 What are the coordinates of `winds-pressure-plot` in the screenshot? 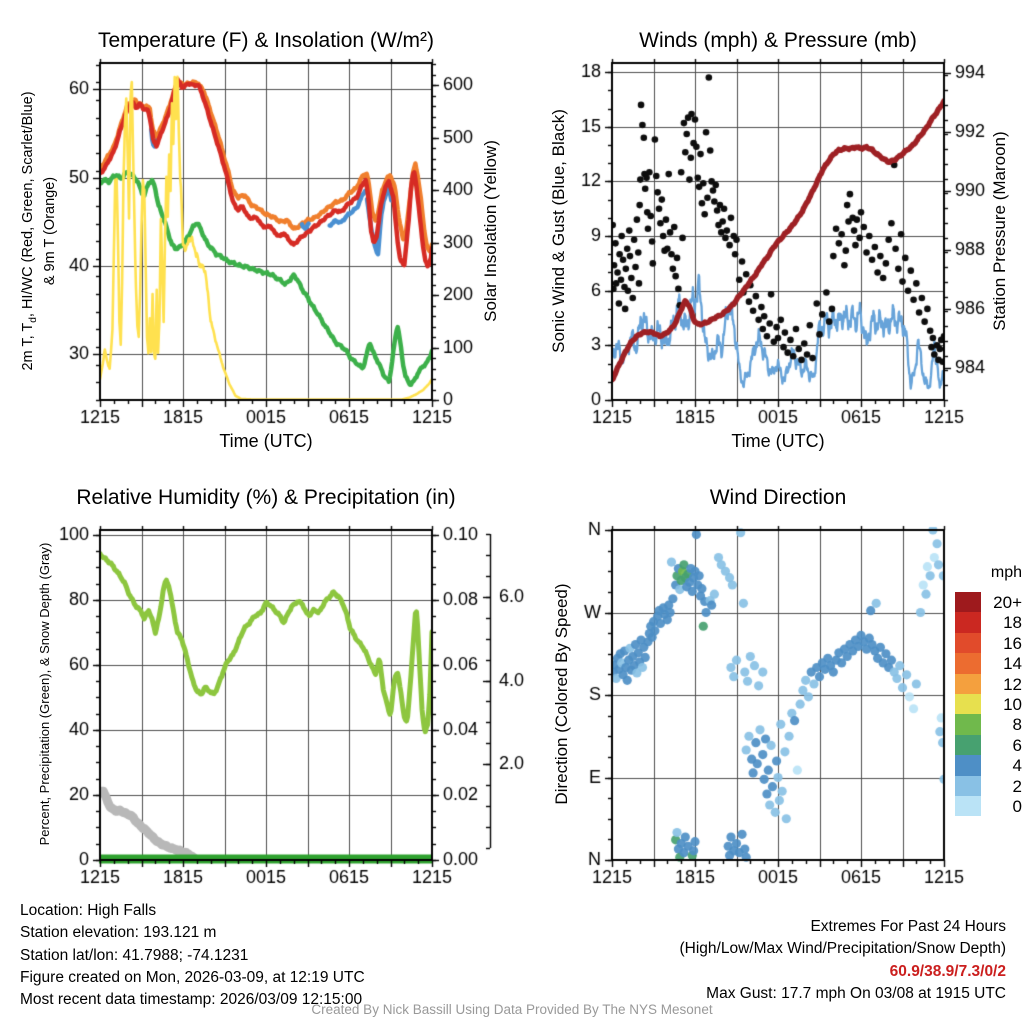 It's located at (778, 231).